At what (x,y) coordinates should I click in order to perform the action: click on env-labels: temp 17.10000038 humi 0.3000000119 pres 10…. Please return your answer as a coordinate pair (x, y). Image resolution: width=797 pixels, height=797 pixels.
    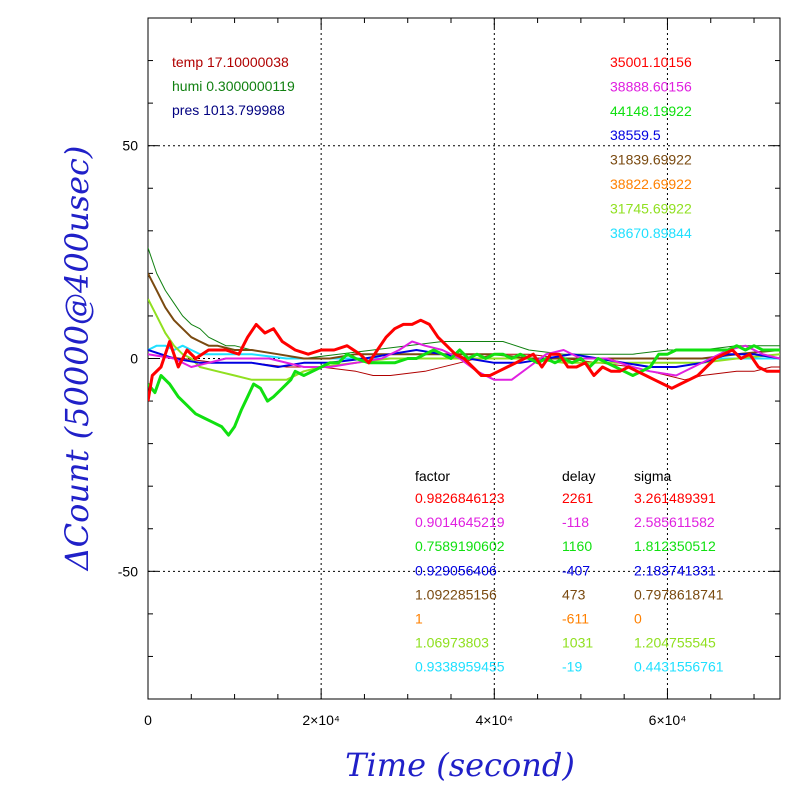
    Looking at the image, I should click on (233, 86).